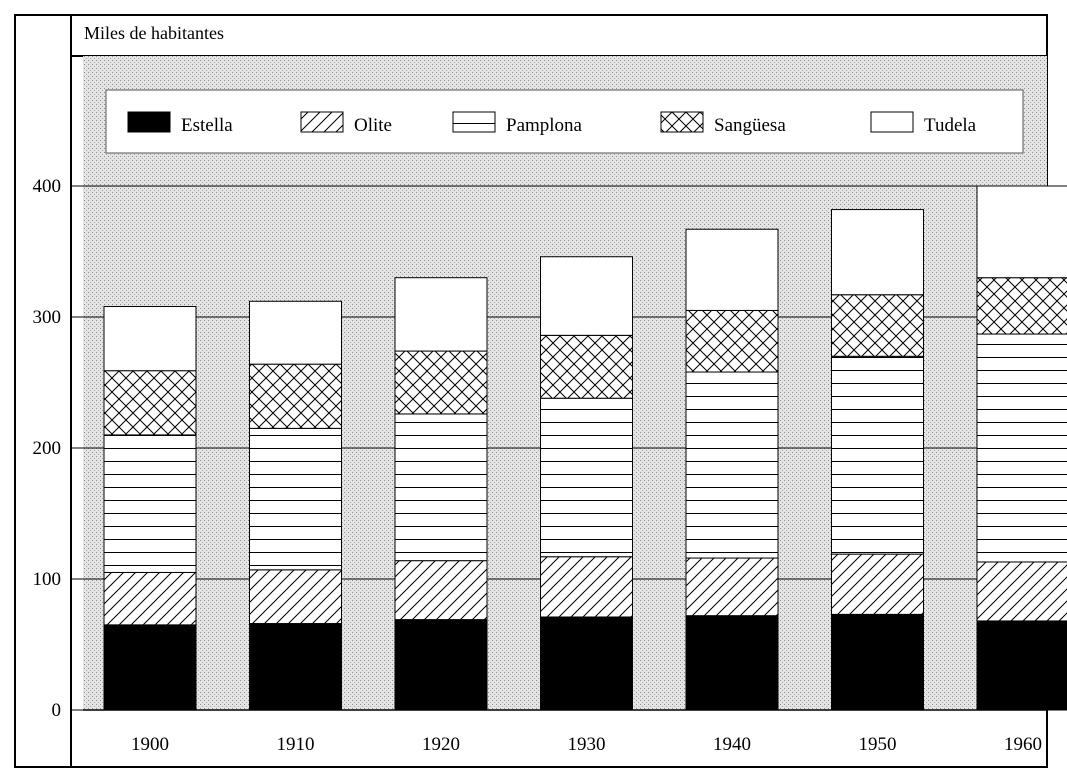  I want to click on legend: Estella Olite Pamplona Sangüesa Tudela, so click(564, 121).